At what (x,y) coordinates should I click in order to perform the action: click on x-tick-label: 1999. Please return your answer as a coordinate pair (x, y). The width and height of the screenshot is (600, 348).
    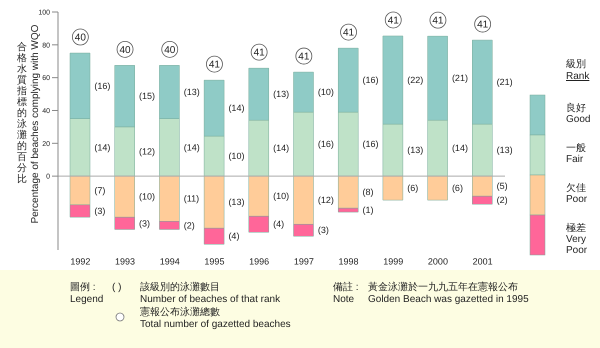
    Looking at the image, I should click on (393, 261).